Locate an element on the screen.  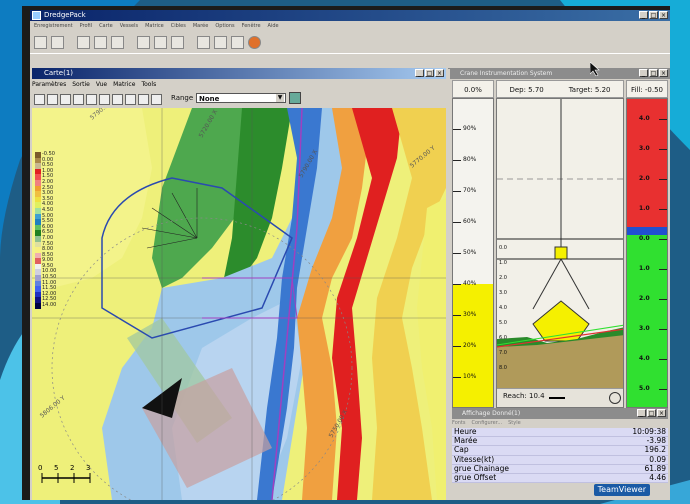
menu-item: Enregistrement is located at coordinates (53, 26).